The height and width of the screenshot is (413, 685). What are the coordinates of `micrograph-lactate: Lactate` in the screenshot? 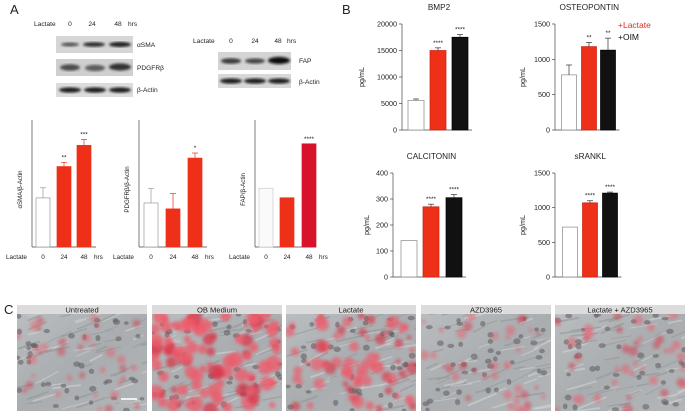 It's located at (351, 358).